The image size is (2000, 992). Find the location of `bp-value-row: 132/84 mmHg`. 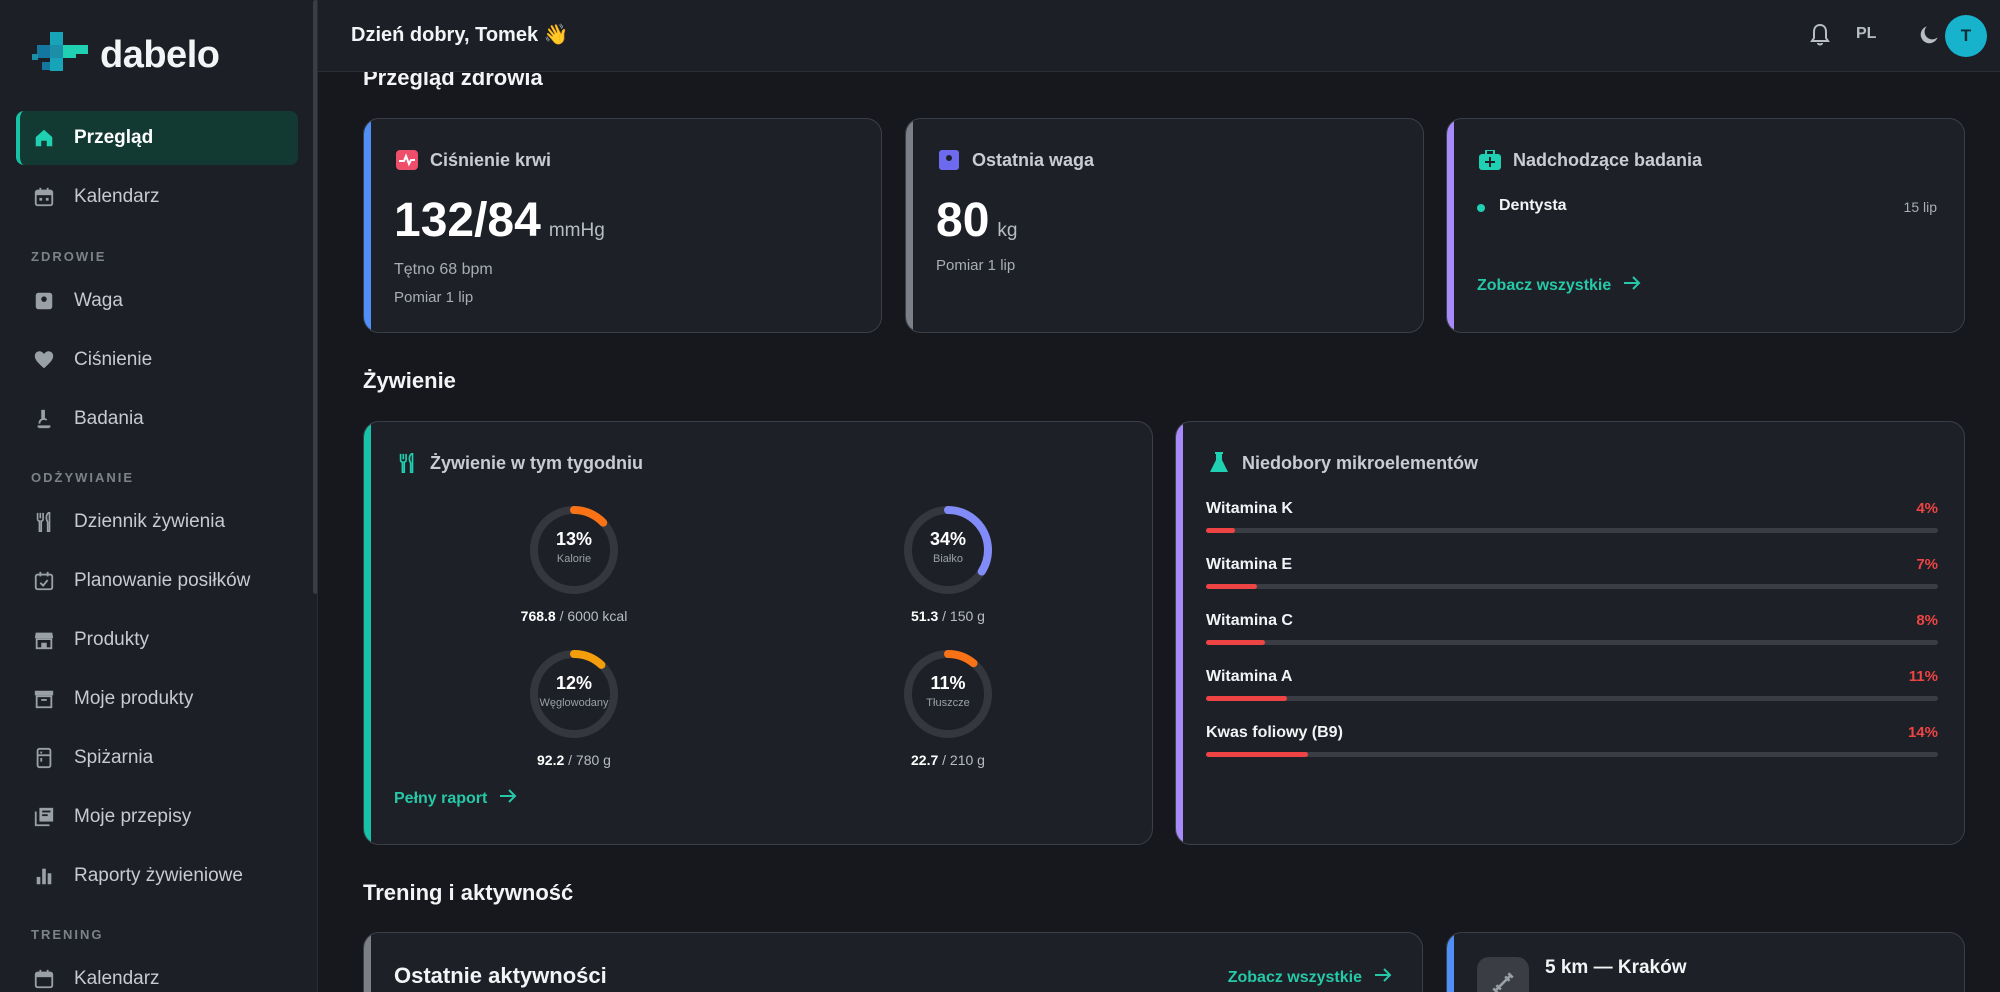

bp-value-row: 132/84 mmHg is located at coordinates (499, 220).